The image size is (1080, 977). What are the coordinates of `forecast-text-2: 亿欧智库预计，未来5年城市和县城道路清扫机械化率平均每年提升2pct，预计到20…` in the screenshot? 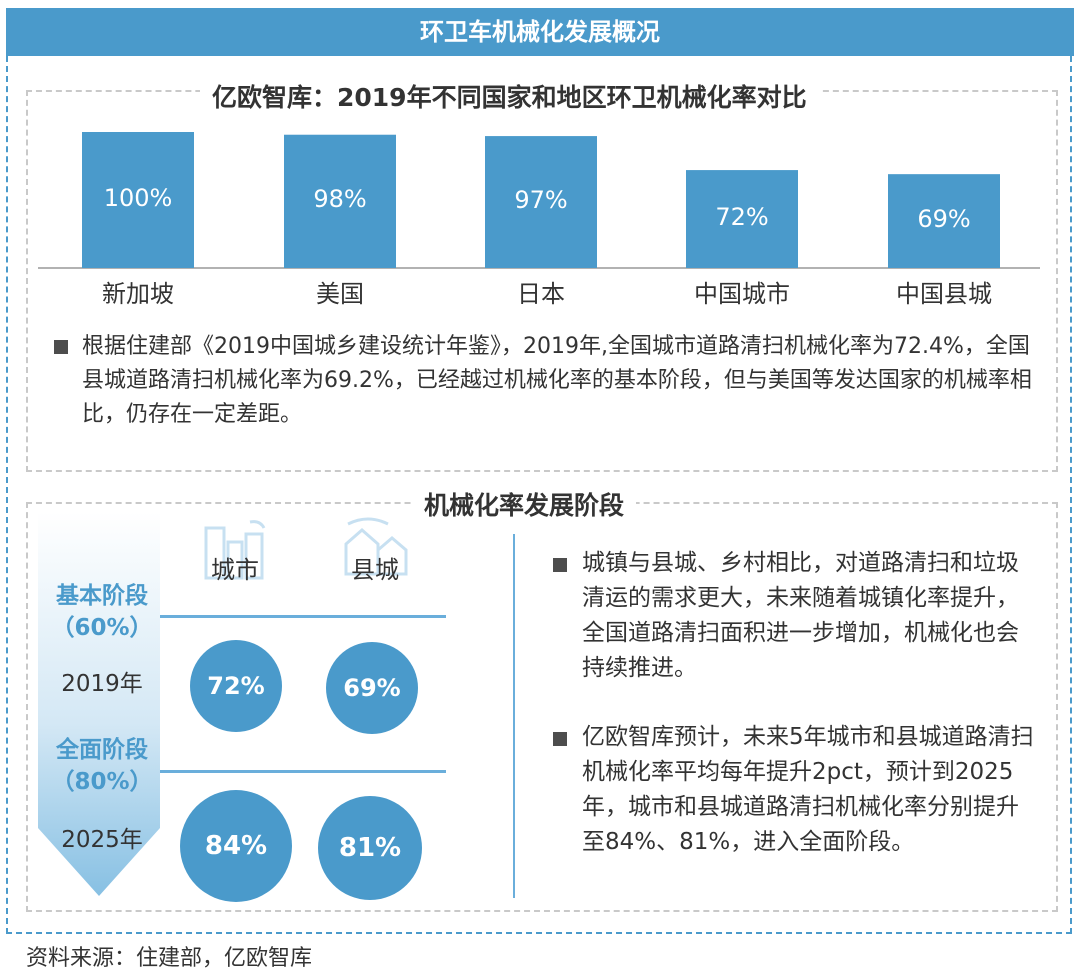 It's located at (808, 789).